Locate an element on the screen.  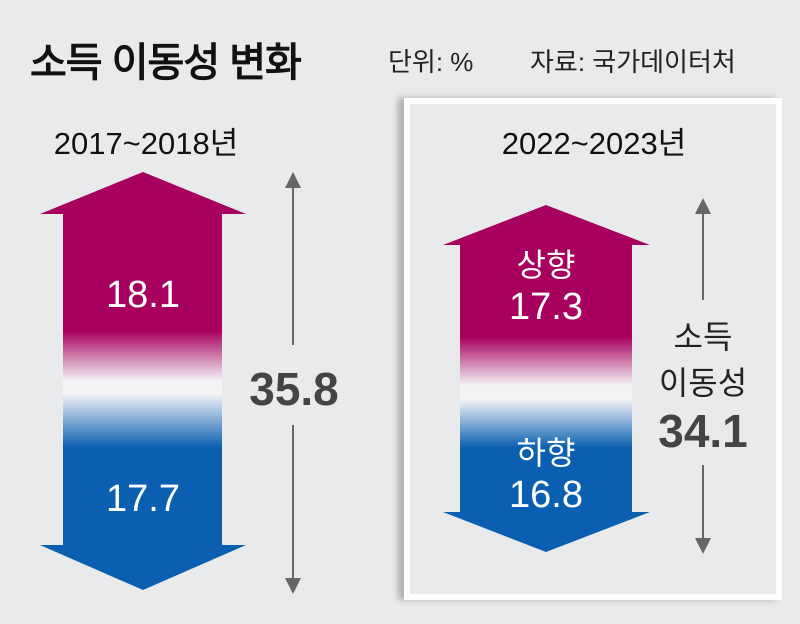
upward-label: 상향 is located at coordinates (546, 265).